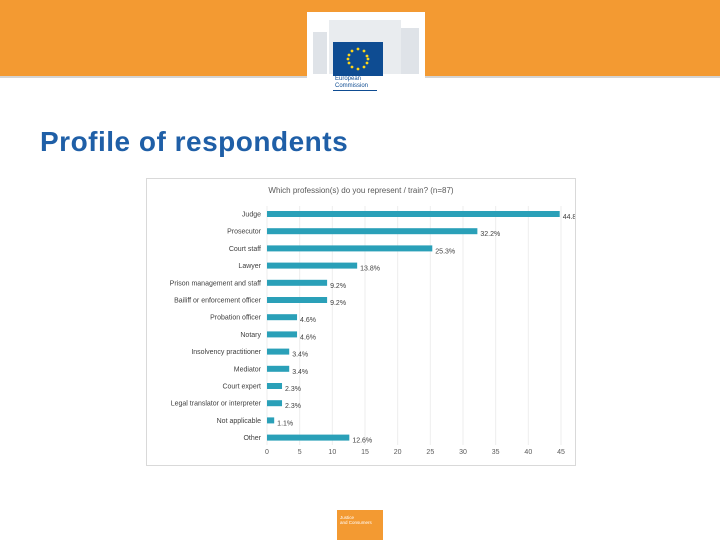 The height and width of the screenshot is (540, 720). Describe the element at coordinates (410, 51) in the screenshot. I see `logo-building-right` at that location.